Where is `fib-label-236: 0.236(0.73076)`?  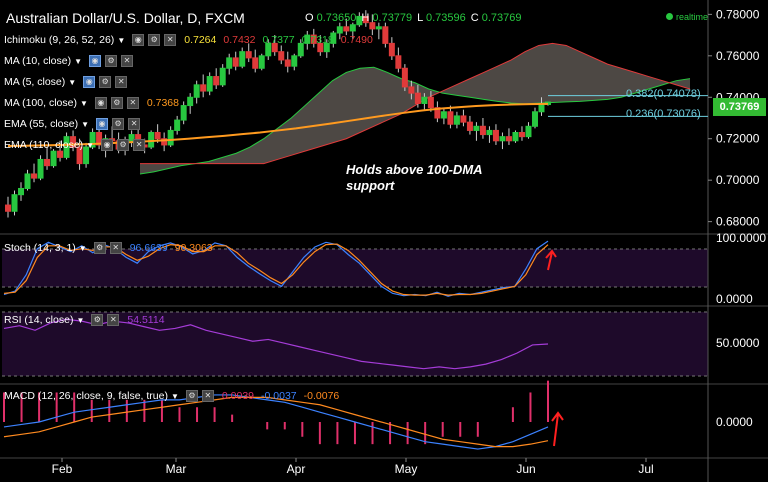
fib-label-236: 0.236(0.73076) is located at coordinates (663, 114).